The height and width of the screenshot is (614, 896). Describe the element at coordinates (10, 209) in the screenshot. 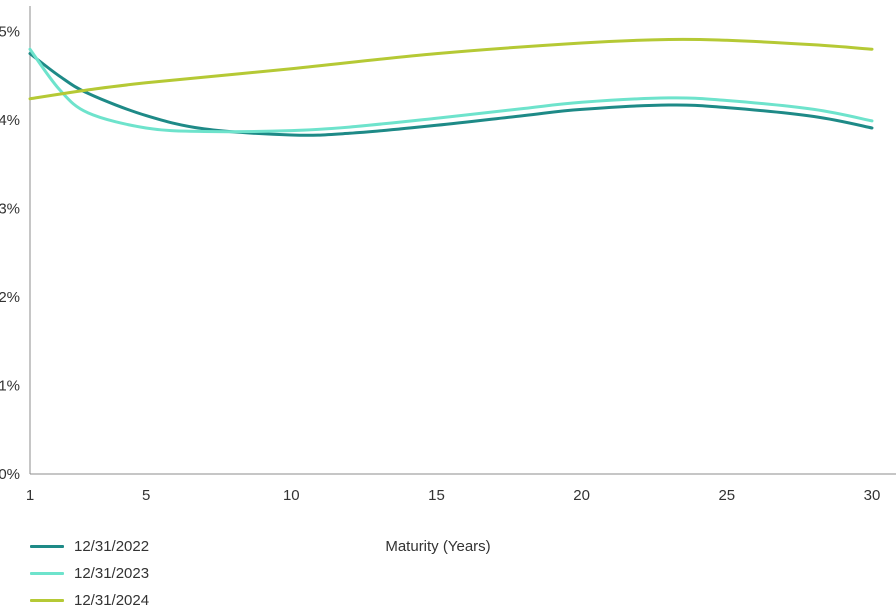

I see `y-tick-label: 3%` at that location.